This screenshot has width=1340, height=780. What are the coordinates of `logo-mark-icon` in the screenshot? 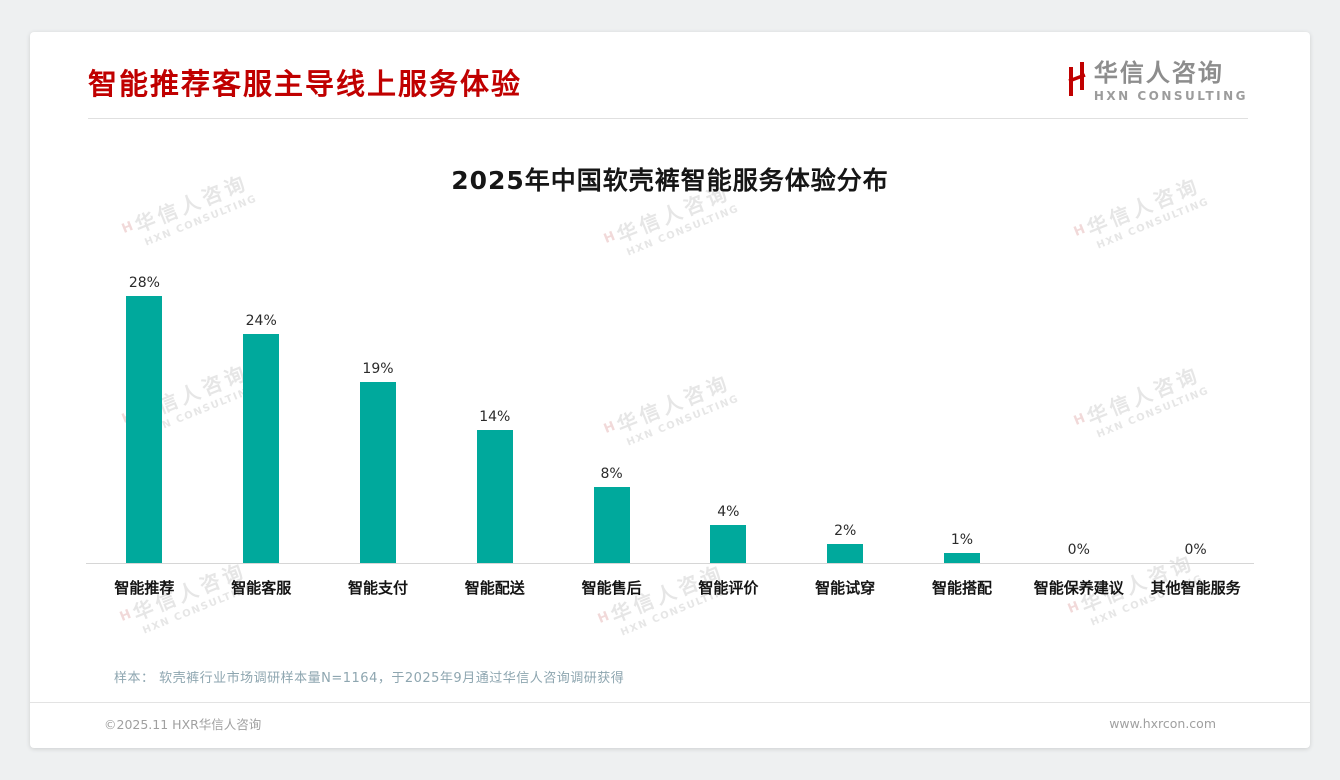 It's located at (1077, 82).